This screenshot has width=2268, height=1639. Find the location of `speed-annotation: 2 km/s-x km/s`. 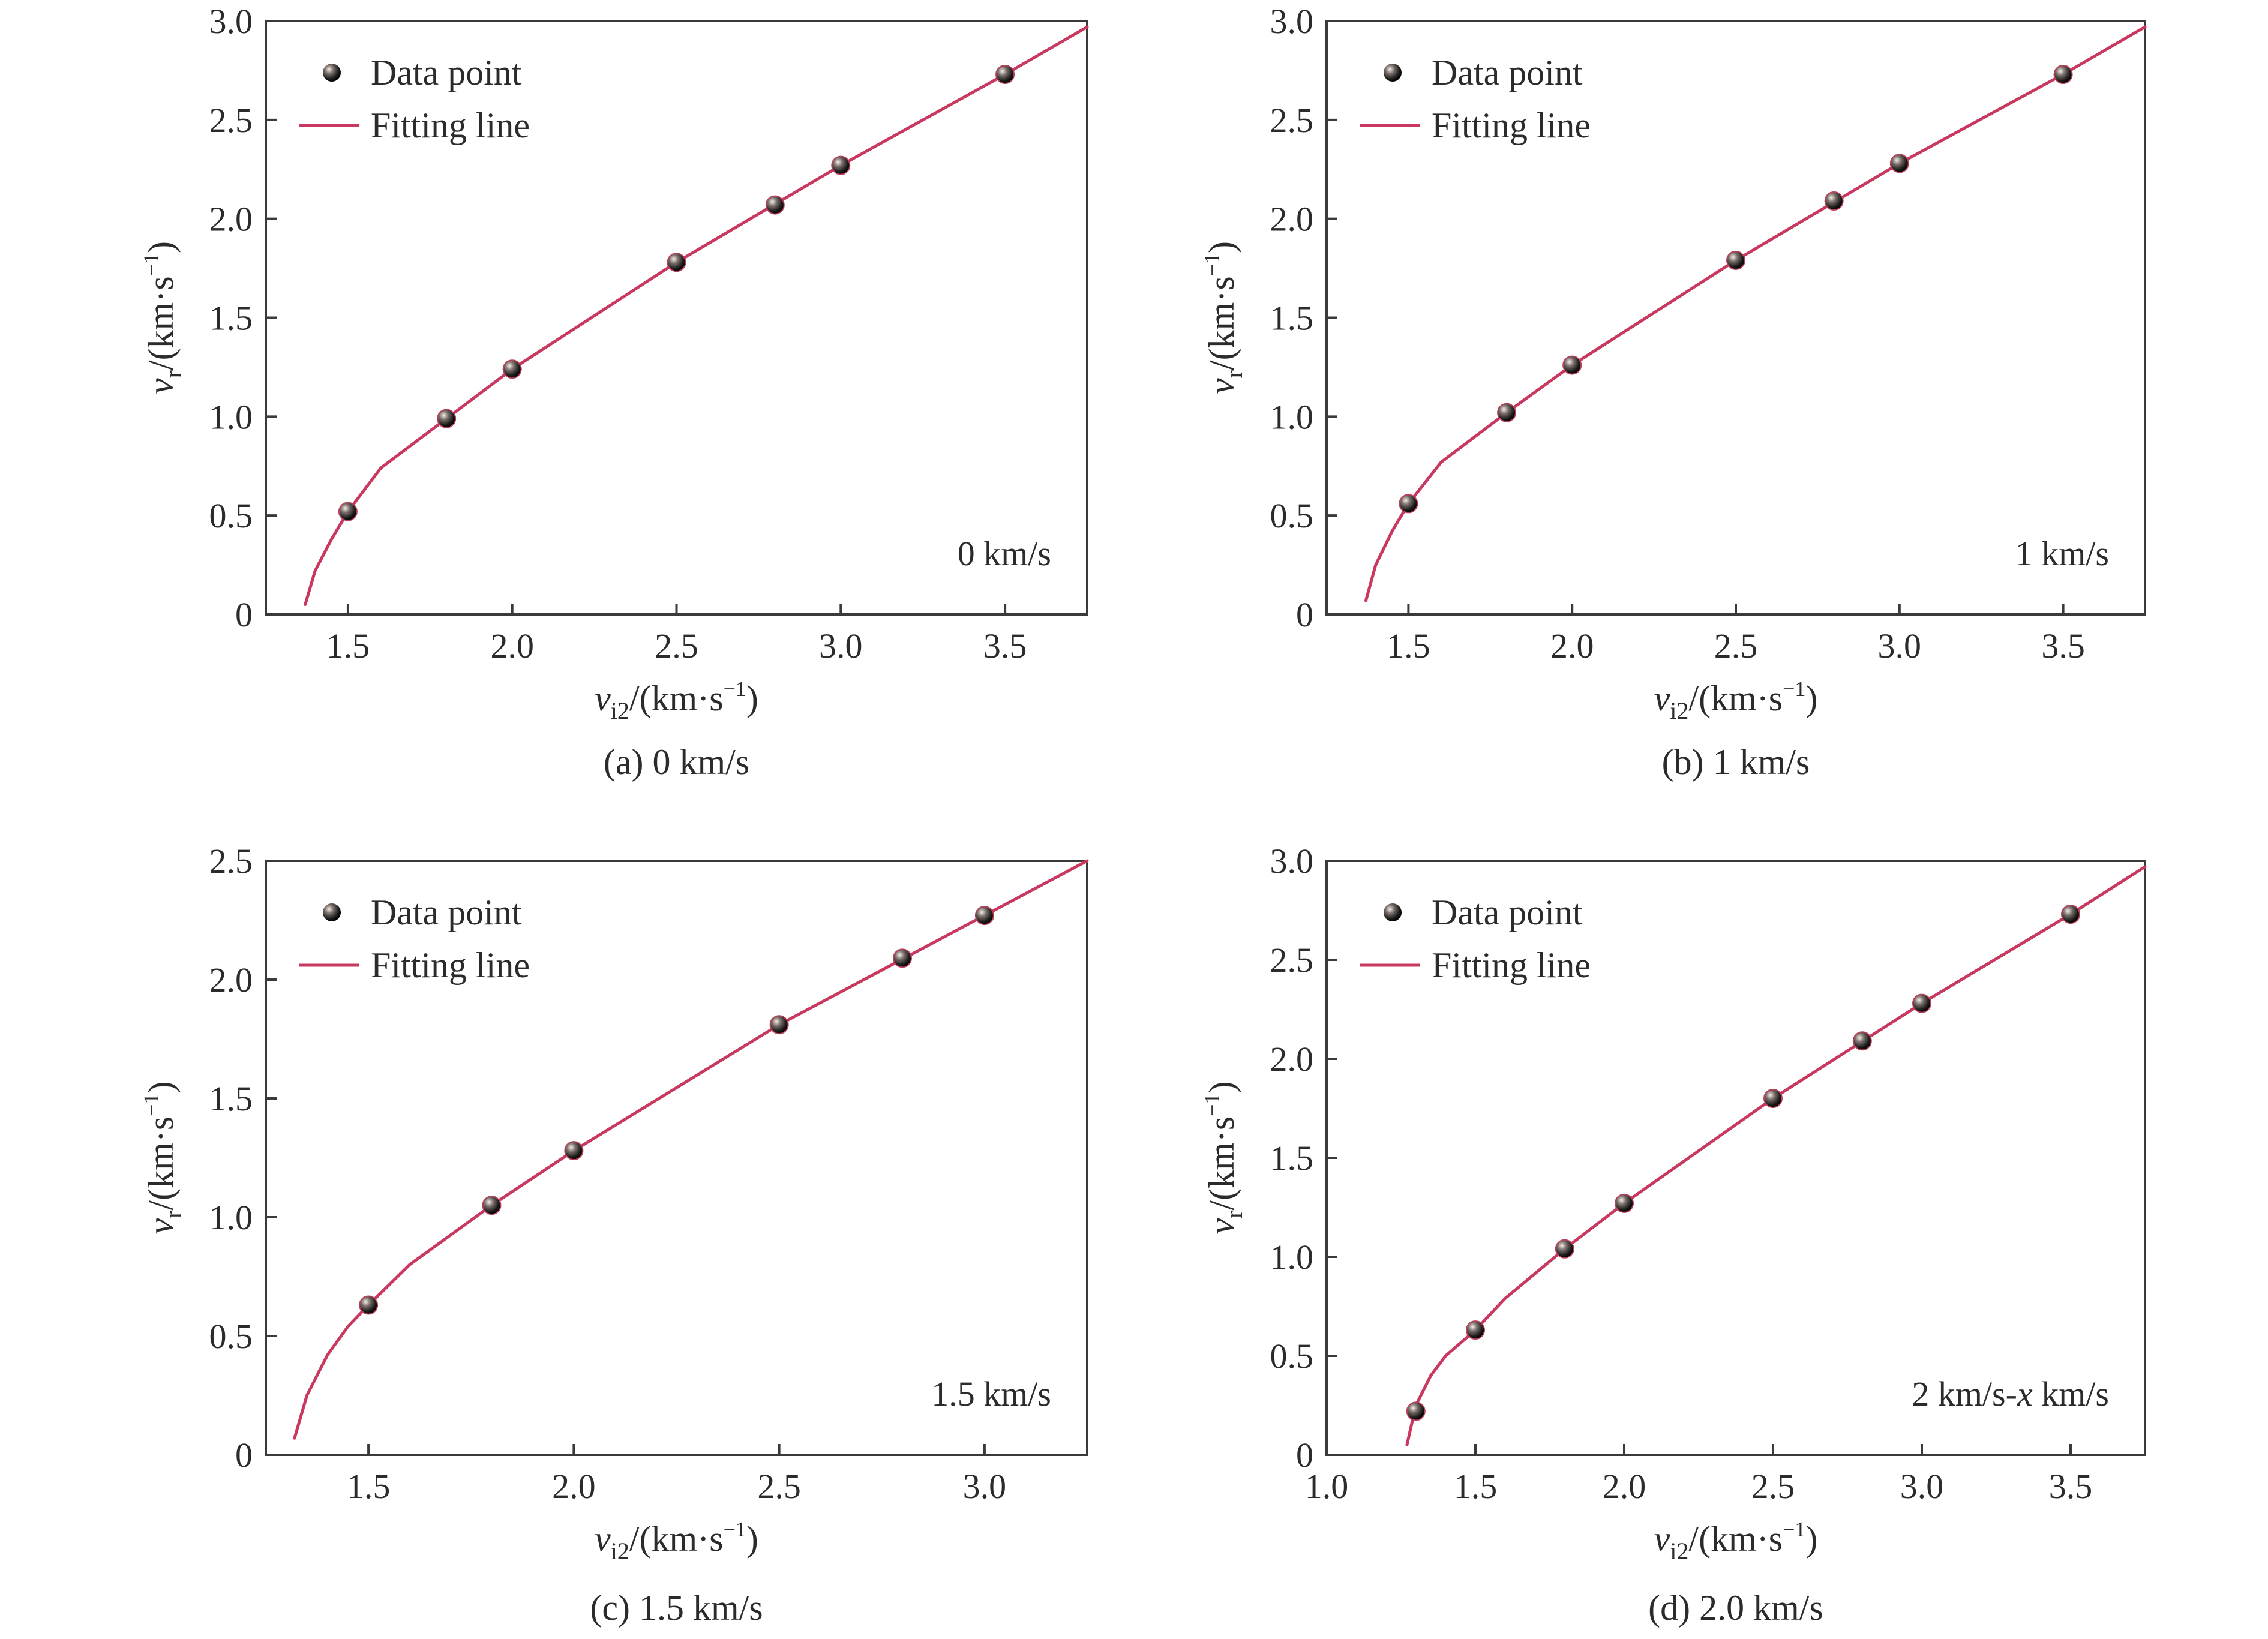

speed-annotation: 2 km/s-x km/s is located at coordinates (2010, 1393).